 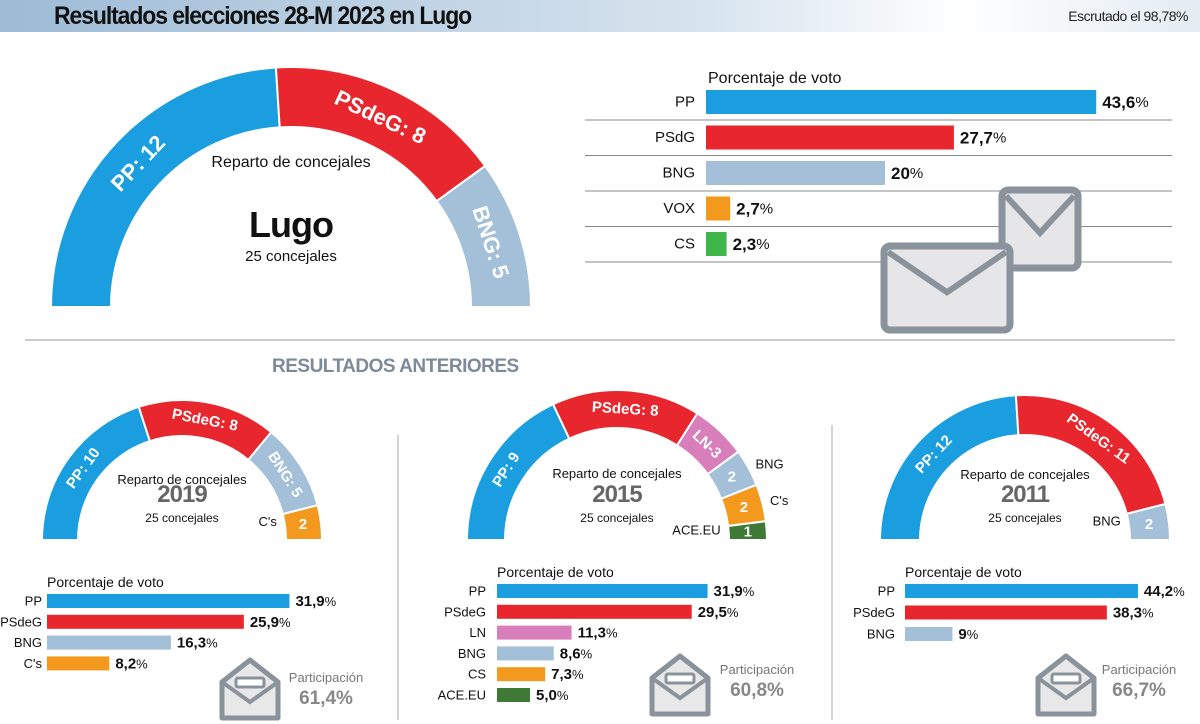 I want to click on bar-value: 27,7%, so click(x=983, y=137).